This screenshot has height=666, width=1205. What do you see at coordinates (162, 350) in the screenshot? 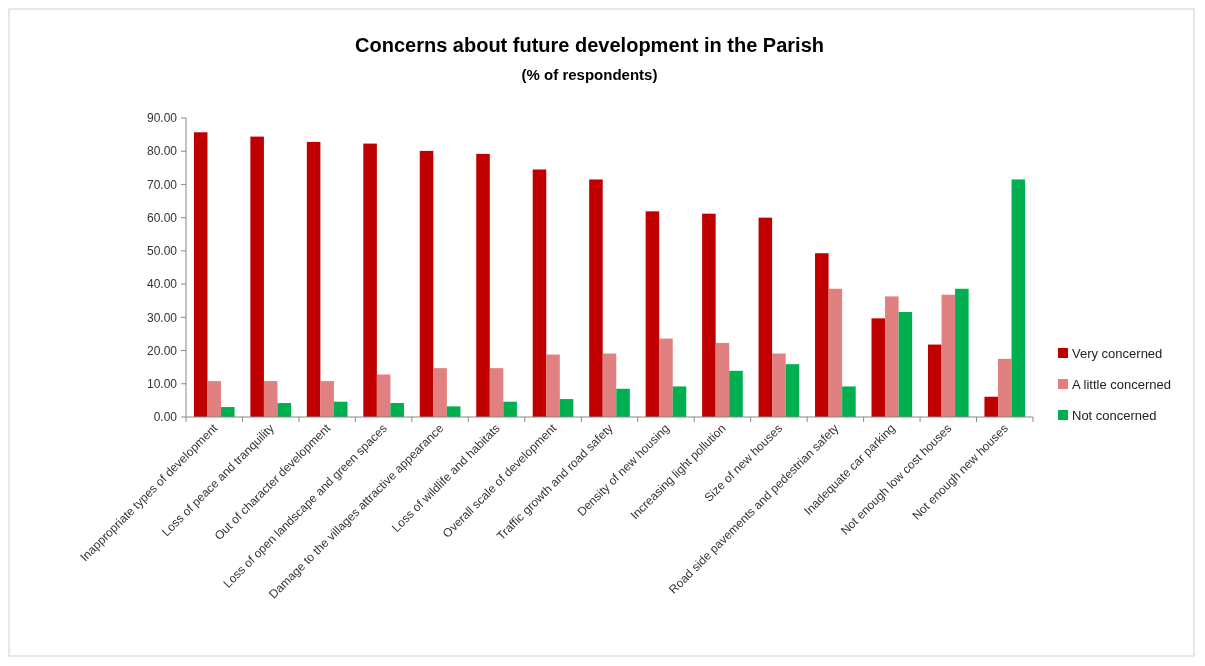
I see `y-tick-label: 20.00` at bounding box center [162, 350].